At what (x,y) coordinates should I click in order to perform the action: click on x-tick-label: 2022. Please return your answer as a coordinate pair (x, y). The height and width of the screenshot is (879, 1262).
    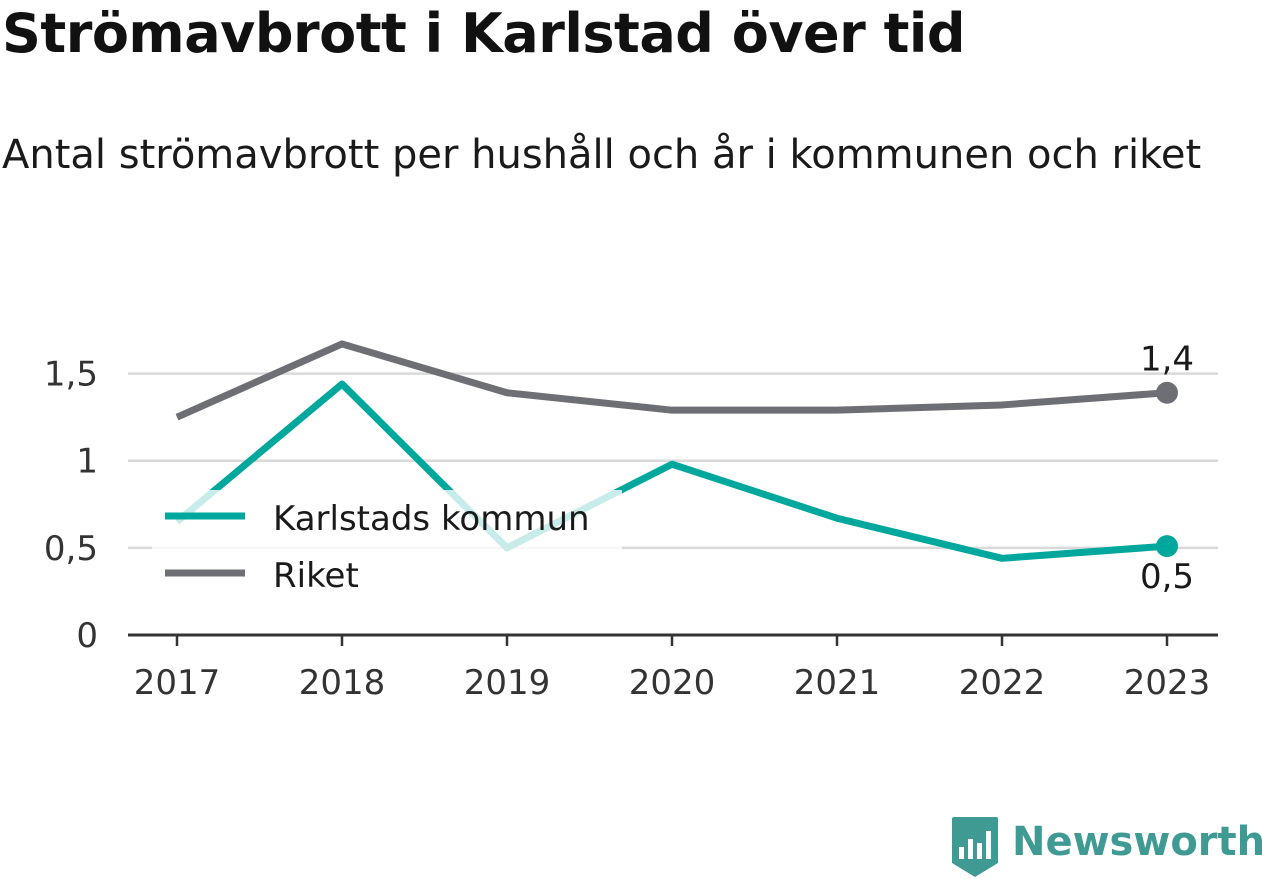
    Looking at the image, I should click on (1002, 683).